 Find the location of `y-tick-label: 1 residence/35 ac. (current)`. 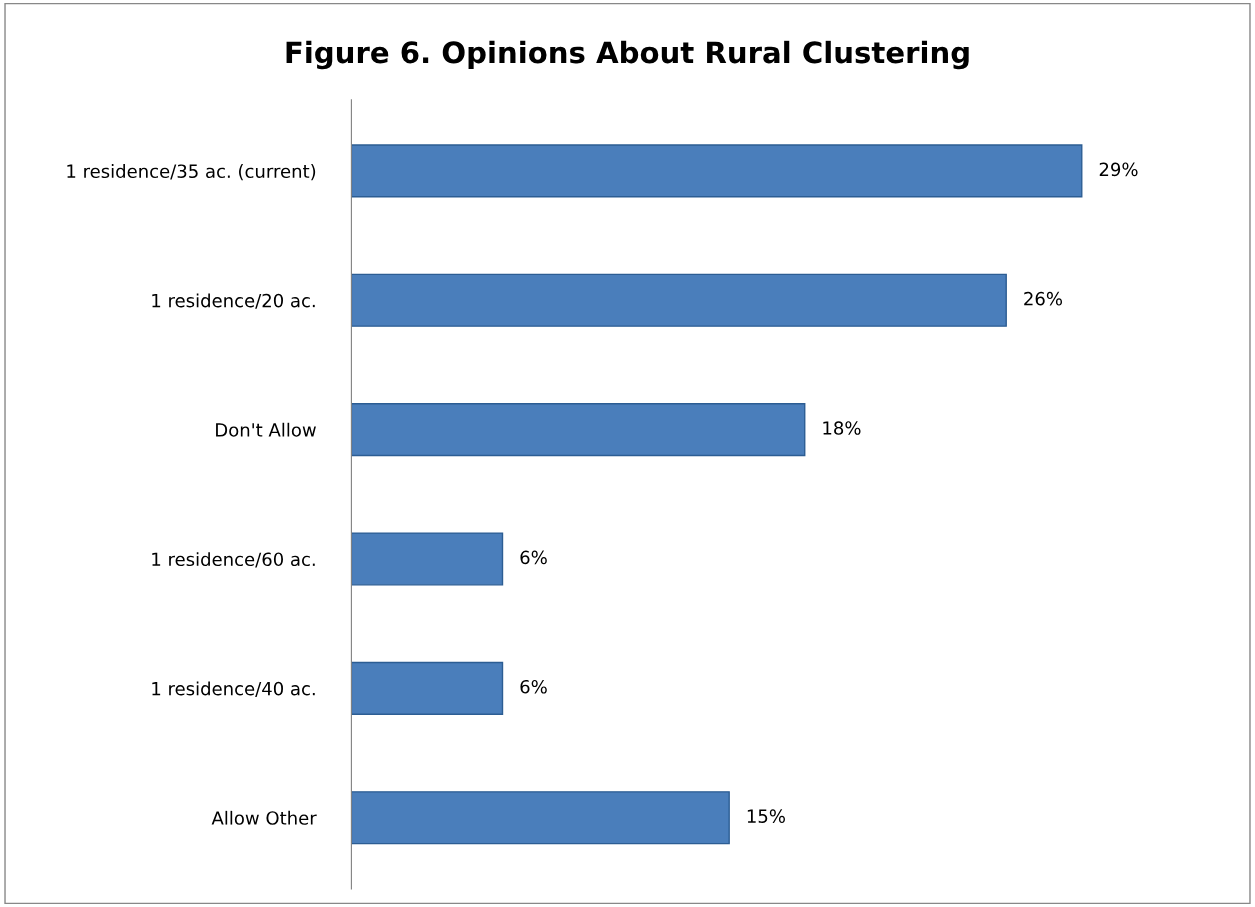

y-tick-label: 1 residence/35 ac. (current) is located at coordinates (191, 172).